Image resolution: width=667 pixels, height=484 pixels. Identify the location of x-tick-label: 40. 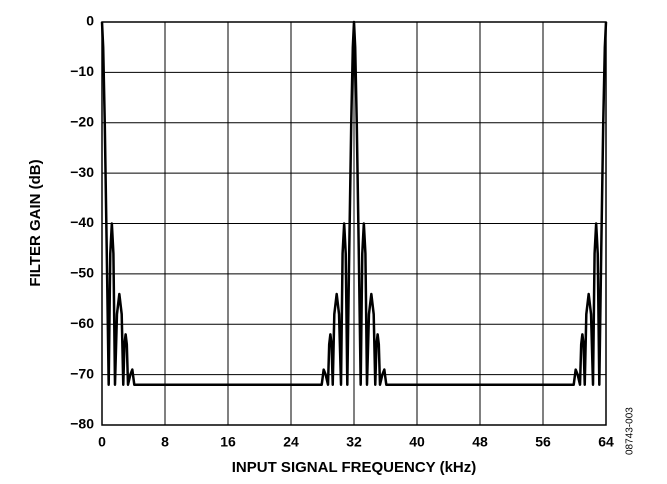
(417, 442).